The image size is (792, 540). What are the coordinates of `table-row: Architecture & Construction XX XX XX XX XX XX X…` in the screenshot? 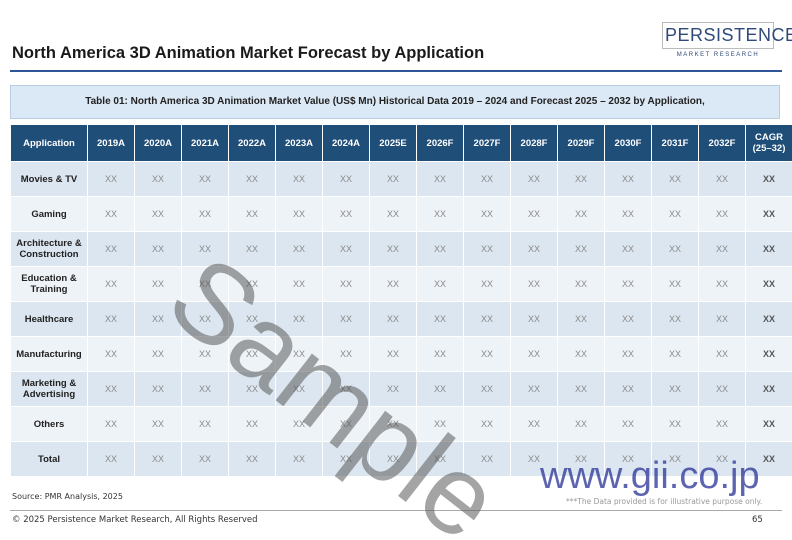 It's located at (401, 249).